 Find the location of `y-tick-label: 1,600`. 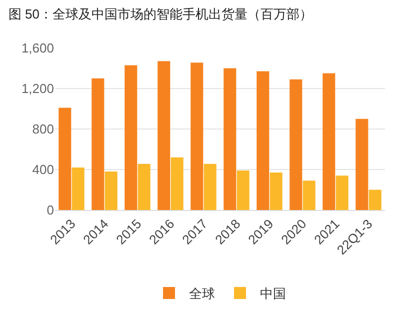

y-tick-label: 1,600 is located at coordinates (37, 48).